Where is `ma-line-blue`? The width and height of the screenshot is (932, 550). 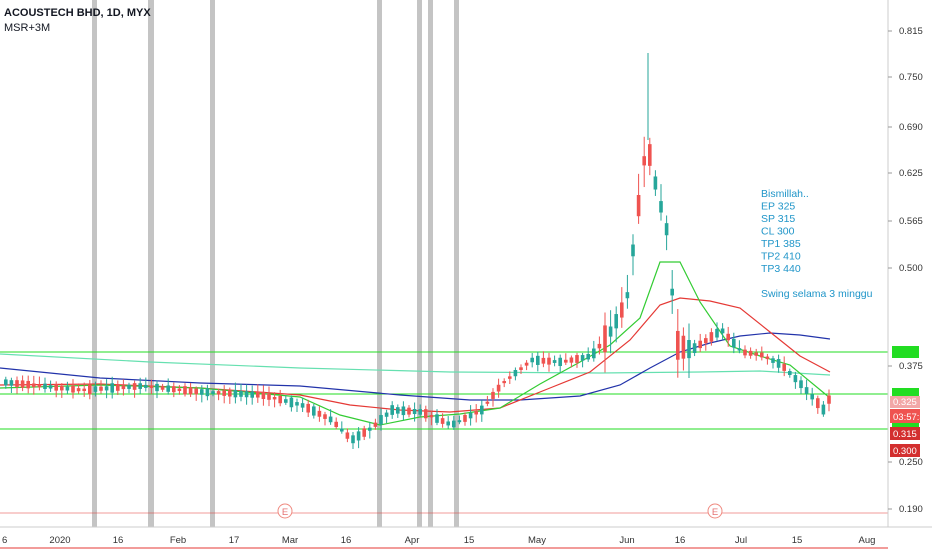
ma-line-blue is located at coordinates (415, 366).